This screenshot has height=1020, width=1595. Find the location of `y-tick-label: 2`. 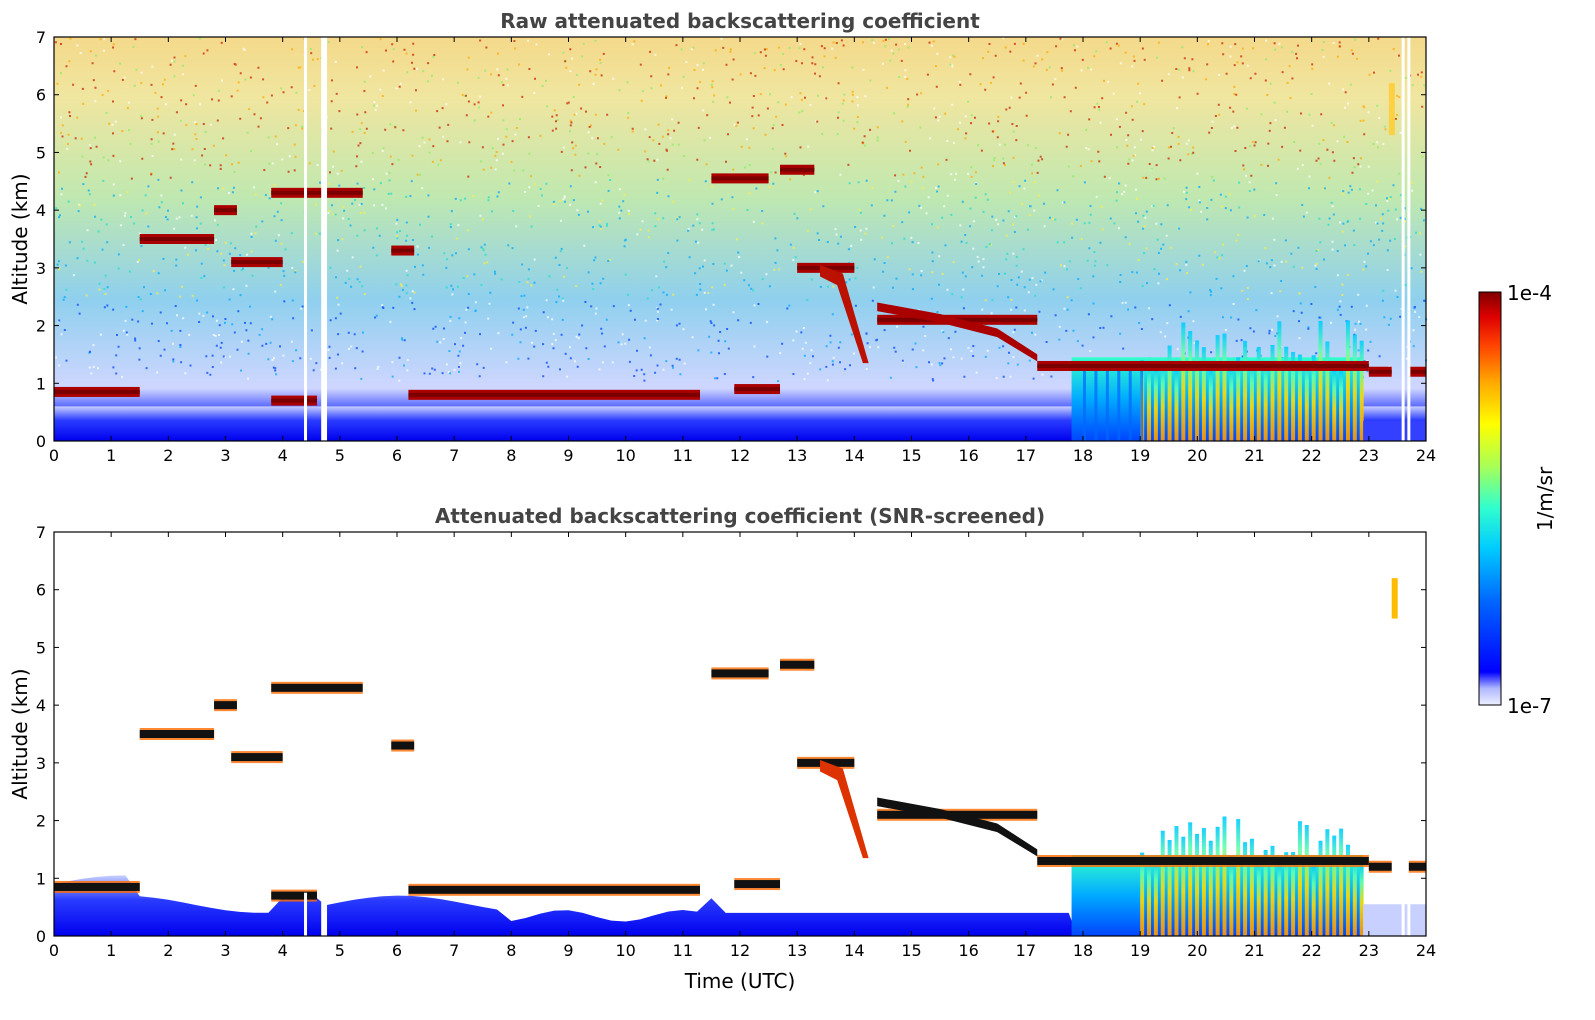

y-tick-label: 2 is located at coordinates (41, 326).